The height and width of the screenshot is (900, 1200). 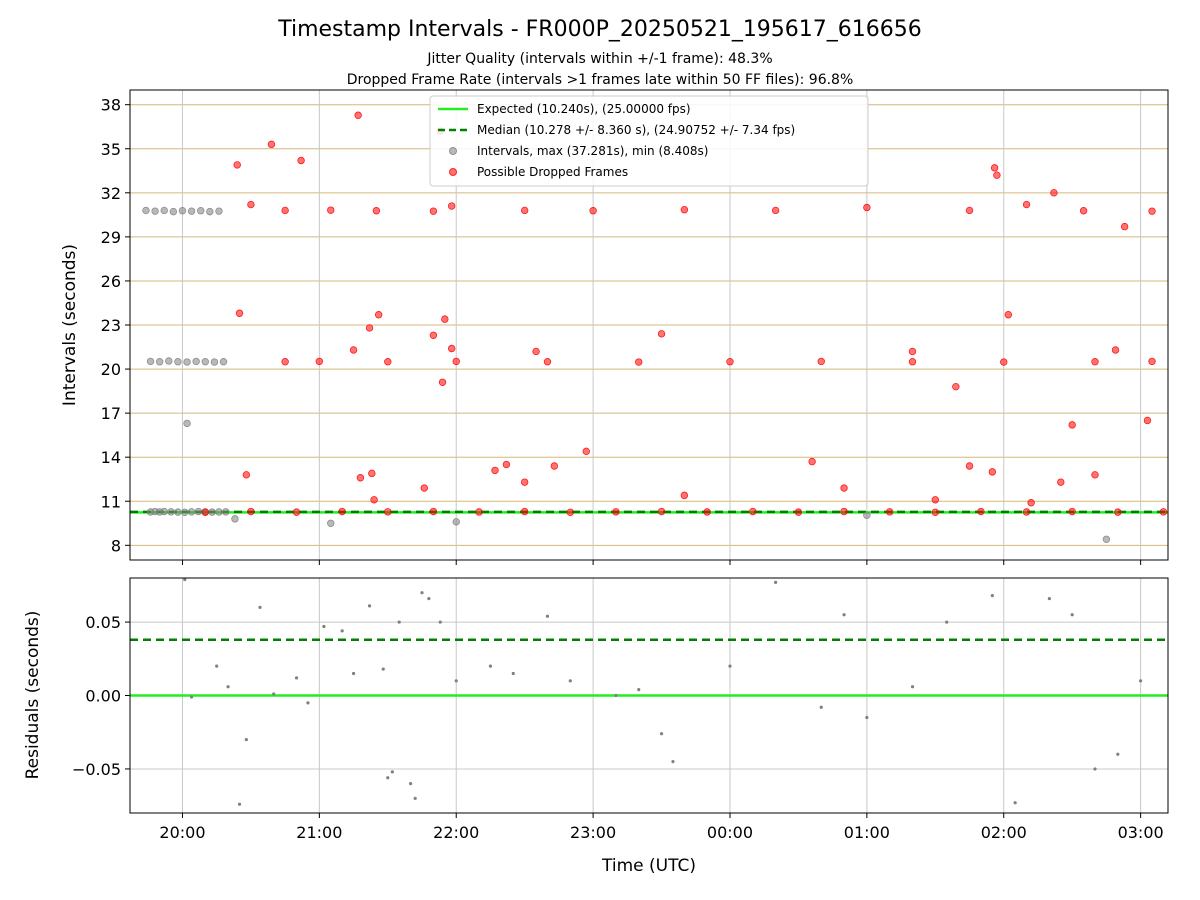 What do you see at coordinates (453, 151) in the screenshot?
I see `legend-intervals-marker` at bounding box center [453, 151].